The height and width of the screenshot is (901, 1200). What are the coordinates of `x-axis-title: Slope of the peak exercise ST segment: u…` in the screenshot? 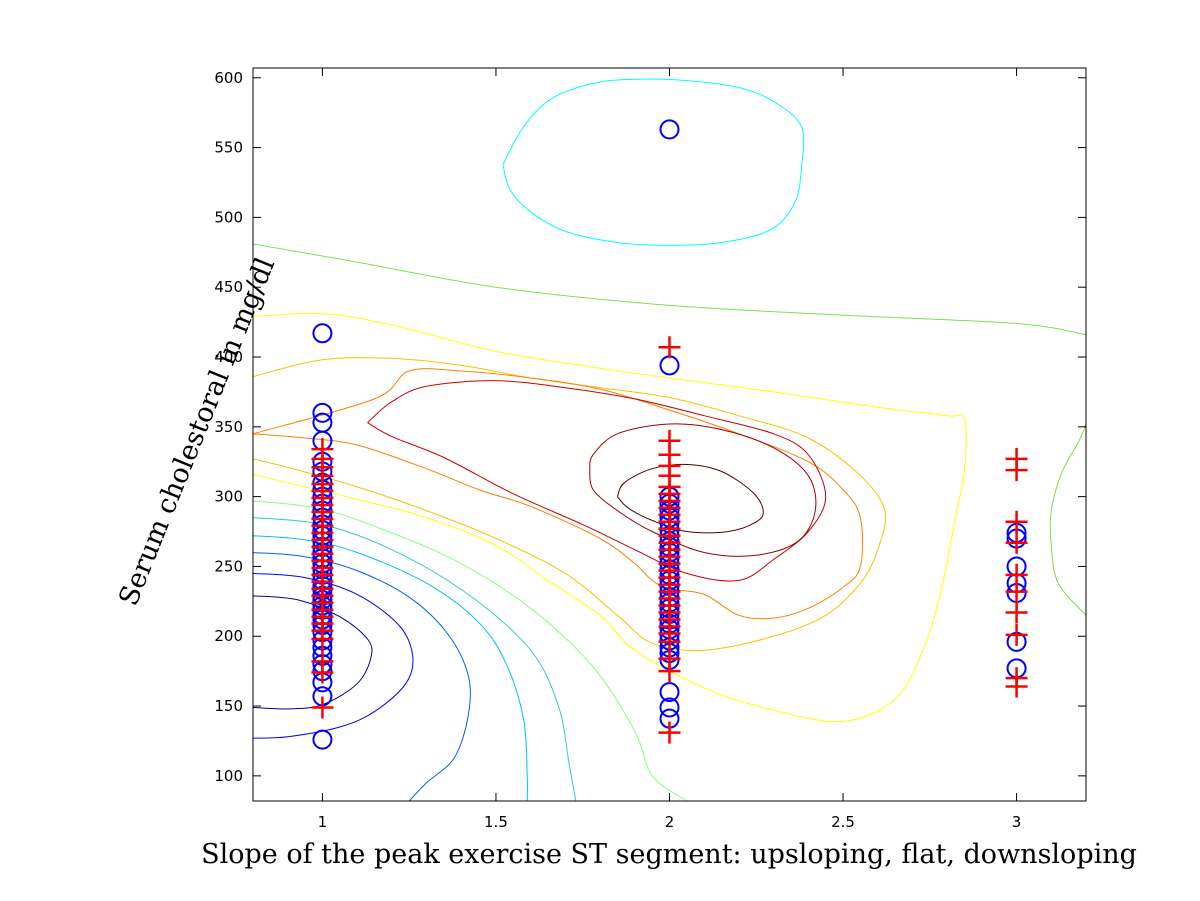 It's located at (669, 854).